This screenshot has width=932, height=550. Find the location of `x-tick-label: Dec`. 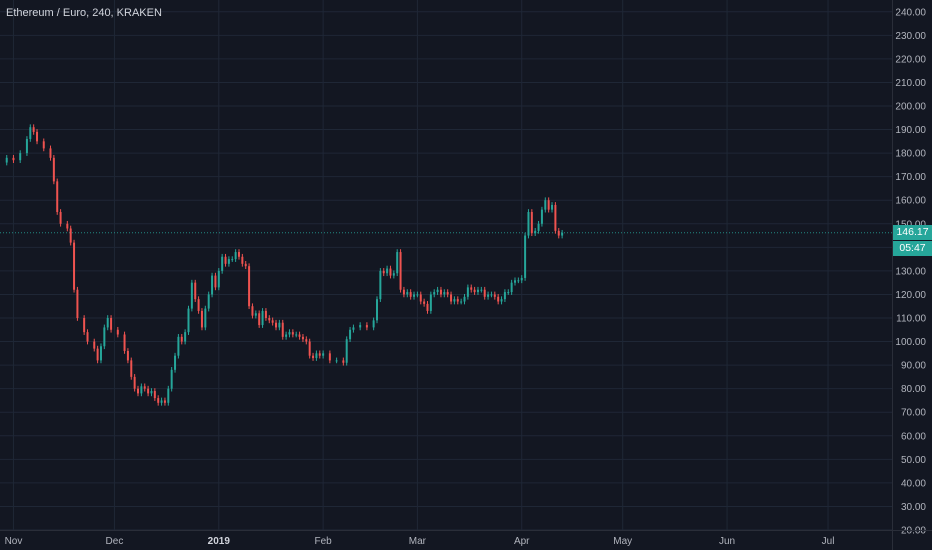

x-tick-label: Dec is located at coordinates (115, 541).